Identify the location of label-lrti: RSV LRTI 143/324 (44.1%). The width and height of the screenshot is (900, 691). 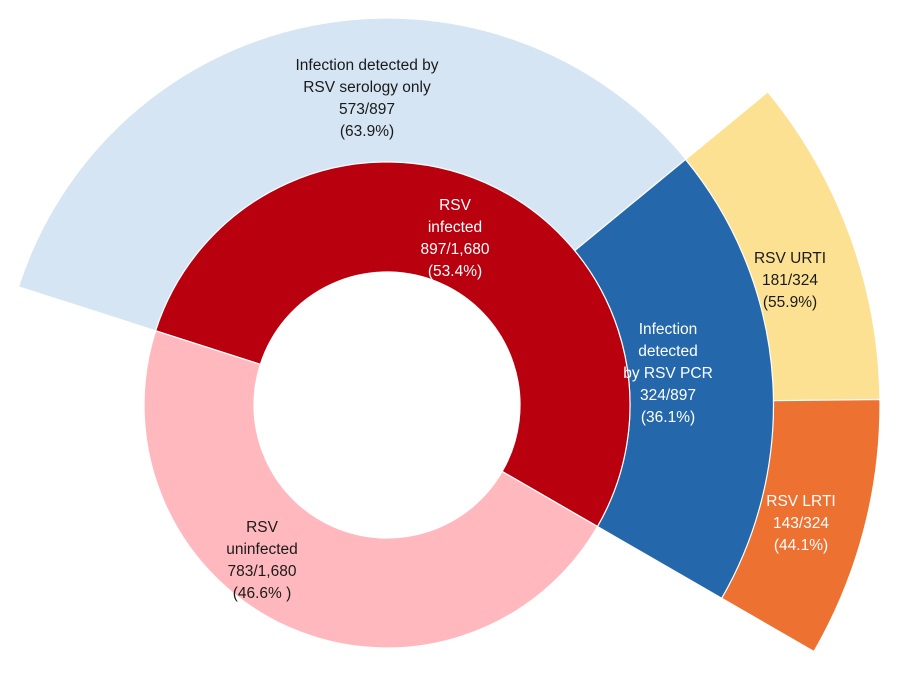
(801, 523).